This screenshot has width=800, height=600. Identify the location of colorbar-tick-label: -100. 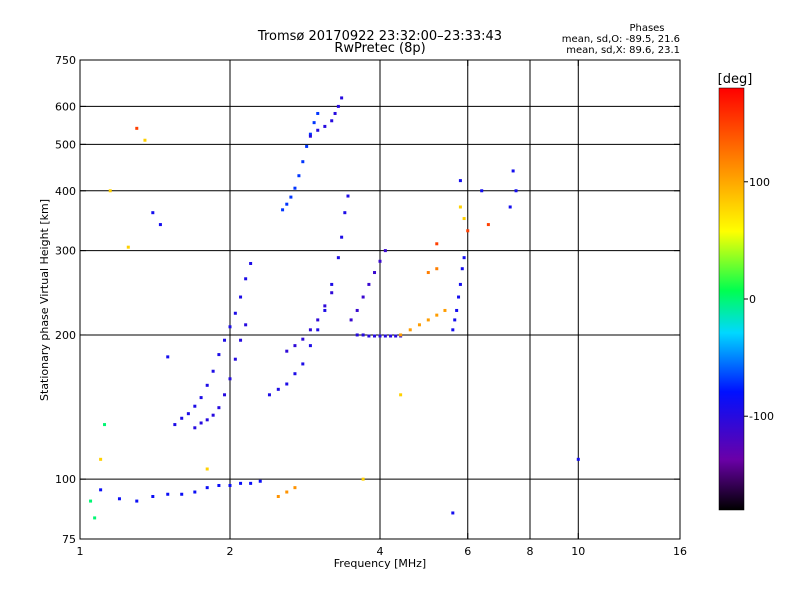
(761, 416).